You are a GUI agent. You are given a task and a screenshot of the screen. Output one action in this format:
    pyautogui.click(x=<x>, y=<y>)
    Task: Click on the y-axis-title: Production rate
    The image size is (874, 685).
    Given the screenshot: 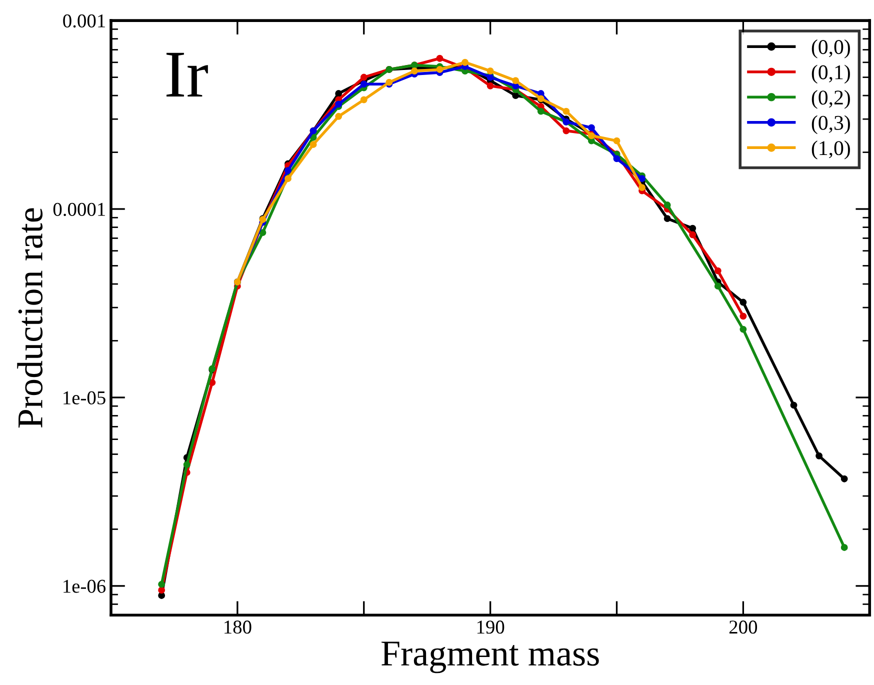 What is the action you would take?
    pyautogui.click(x=30, y=318)
    